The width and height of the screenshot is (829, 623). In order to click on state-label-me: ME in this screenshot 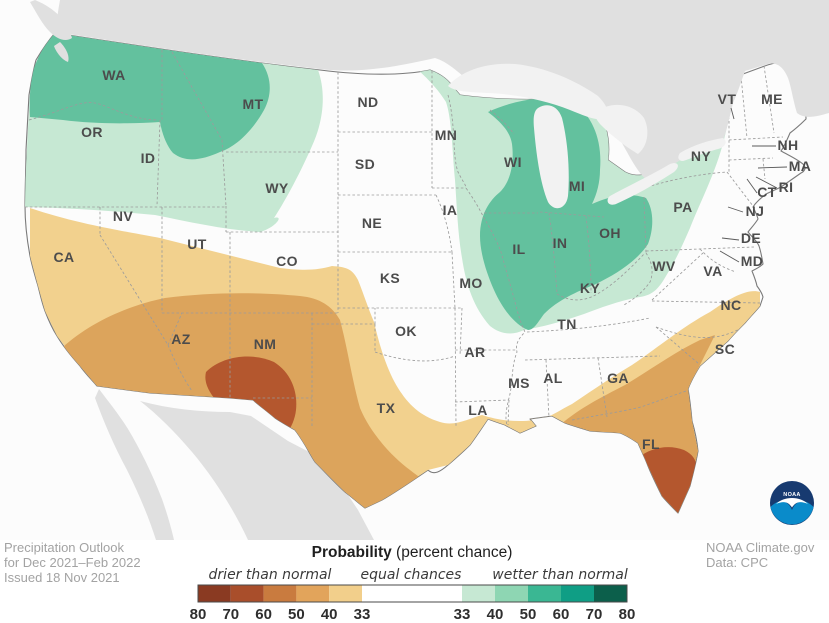, I will do `click(772, 99)`.